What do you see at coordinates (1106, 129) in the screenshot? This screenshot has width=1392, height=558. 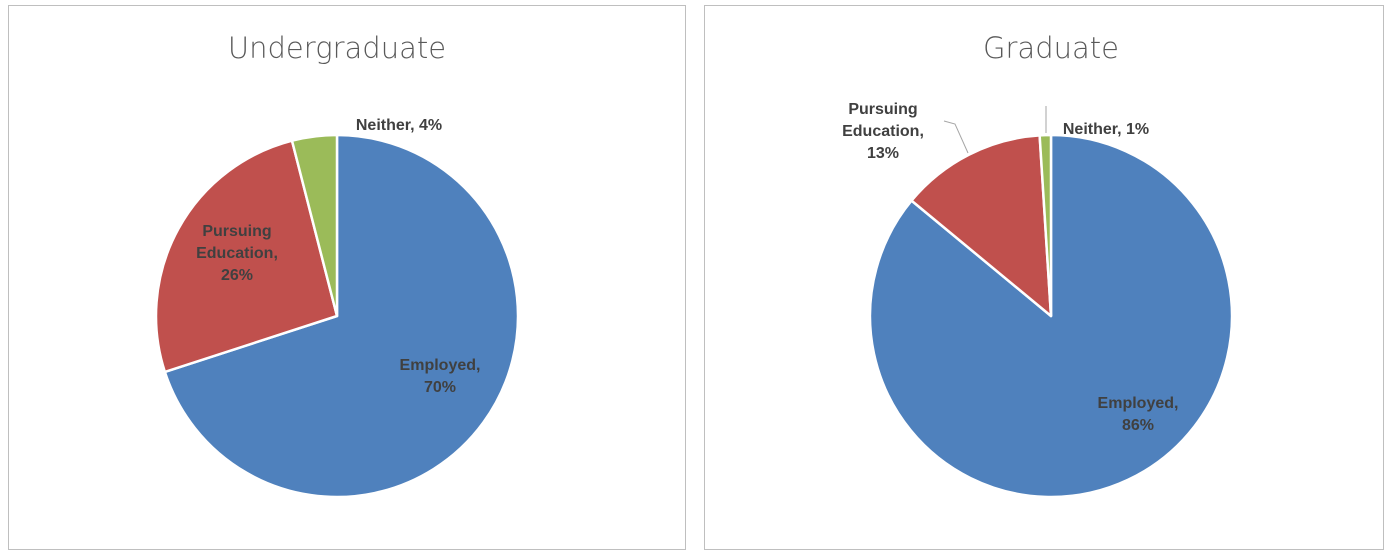 I see `data-label: Neither, 1%` at bounding box center [1106, 129].